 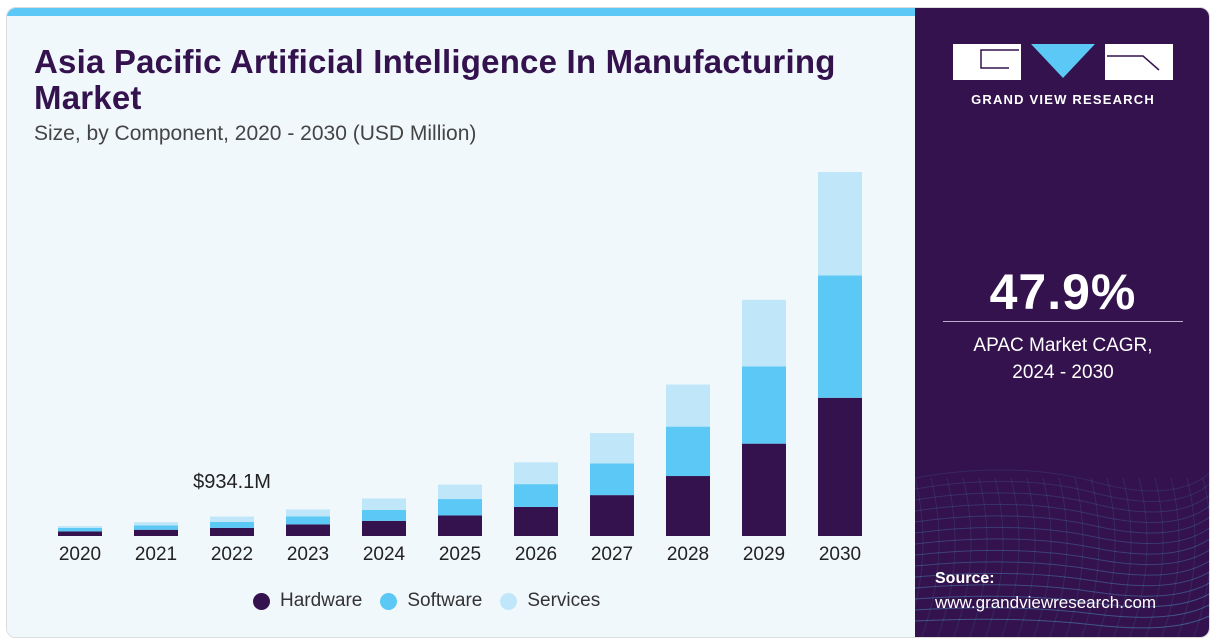 I want to click on decorative-wave-grid, so click(x=1062, y=553).